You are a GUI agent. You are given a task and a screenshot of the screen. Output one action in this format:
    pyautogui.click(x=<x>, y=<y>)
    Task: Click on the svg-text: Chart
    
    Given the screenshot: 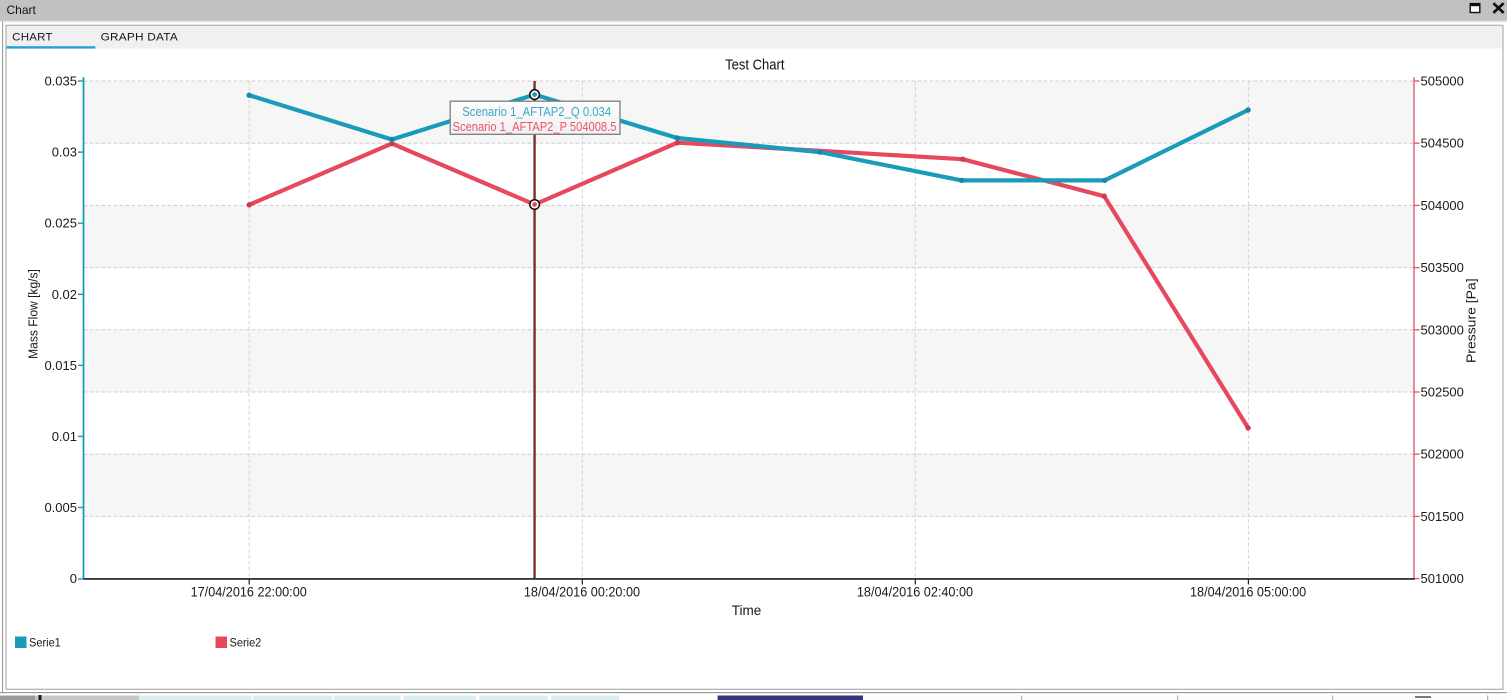 What is the action you would take?
    pyautogui.click(x=22, y=10)
    